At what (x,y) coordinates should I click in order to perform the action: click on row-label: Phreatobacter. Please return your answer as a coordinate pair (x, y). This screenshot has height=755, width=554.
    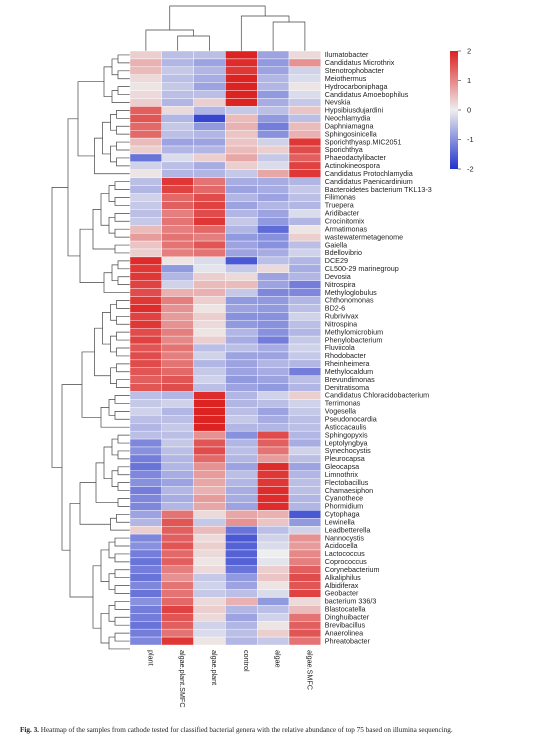
    Looking at the image, I should click on (348, 640).